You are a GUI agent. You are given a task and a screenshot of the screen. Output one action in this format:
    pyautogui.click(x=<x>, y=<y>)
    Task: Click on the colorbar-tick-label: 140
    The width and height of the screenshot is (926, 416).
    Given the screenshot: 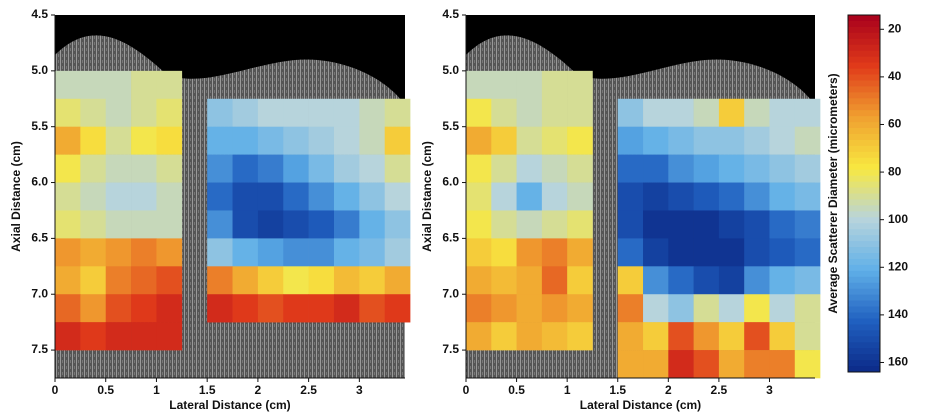 What is the action you would take?
    pyautogui.click(x=898, y=314)
    